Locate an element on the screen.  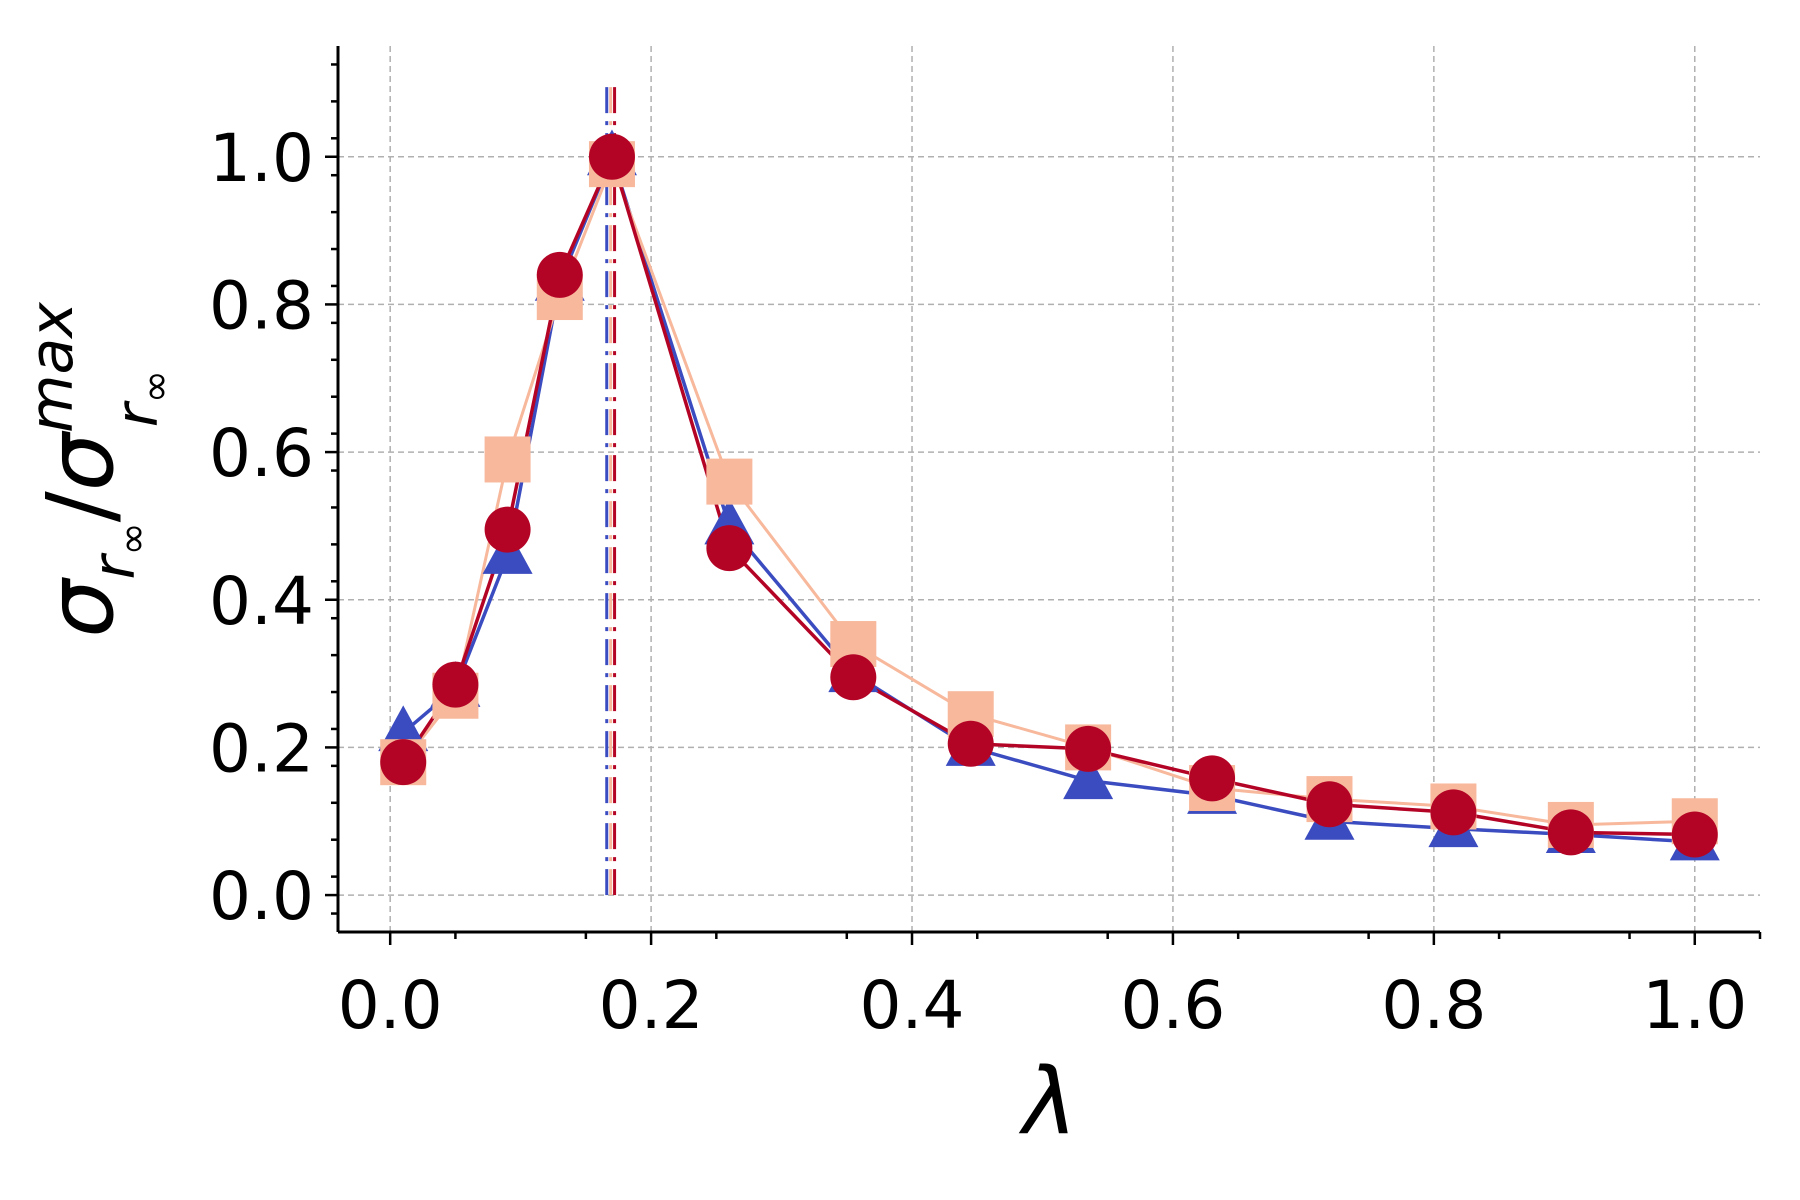
y-tick-label: 1.0 is located at coordinates (261, 158).